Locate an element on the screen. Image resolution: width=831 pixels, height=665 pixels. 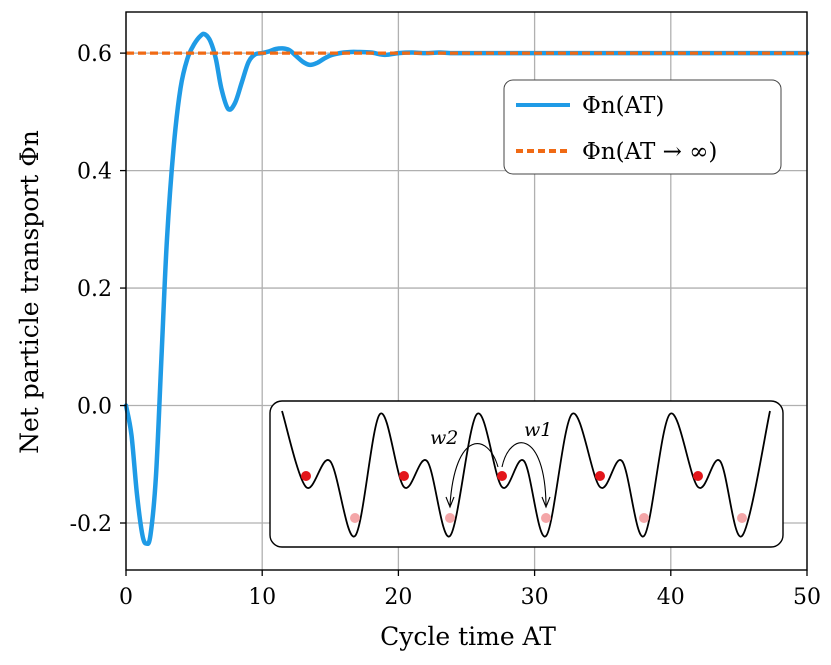
x-tick-label: 20 is located at coordinates (398, 597).